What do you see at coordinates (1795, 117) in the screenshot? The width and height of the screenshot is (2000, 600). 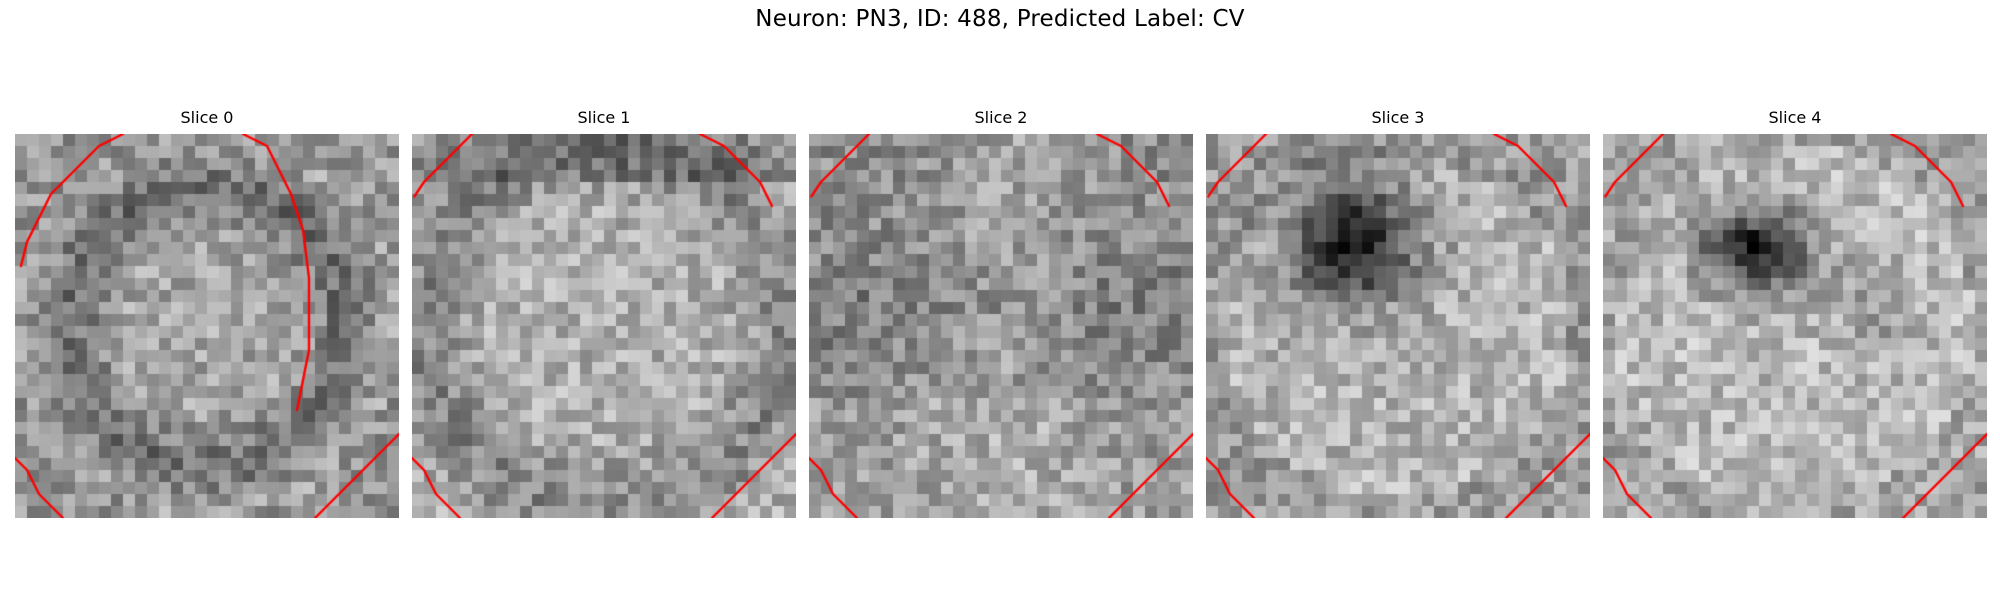 I see `slice-title: Slice 4` at bounding box center [1795, 117].